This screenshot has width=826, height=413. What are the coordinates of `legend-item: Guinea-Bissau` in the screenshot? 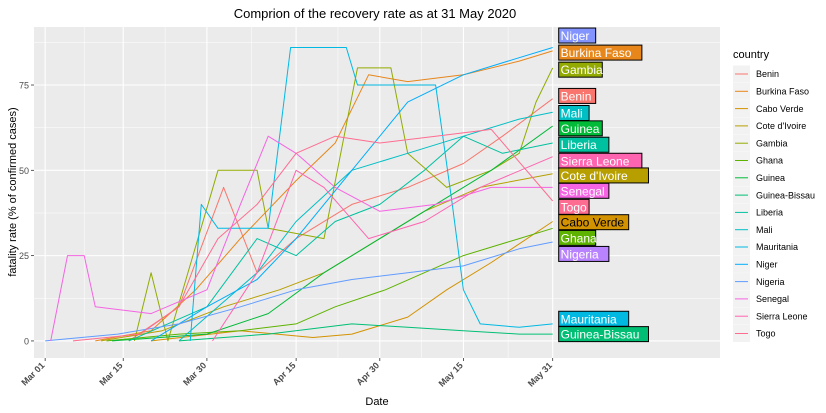 It's located at (774, 195).